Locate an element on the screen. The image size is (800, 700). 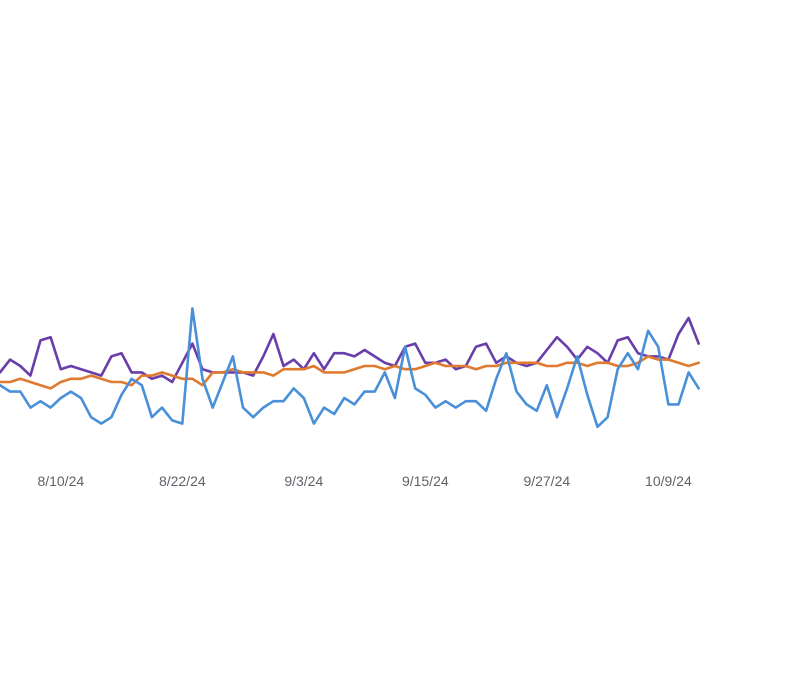
x-tick-label: 9/15/24 is located at coordinates (425, 481).